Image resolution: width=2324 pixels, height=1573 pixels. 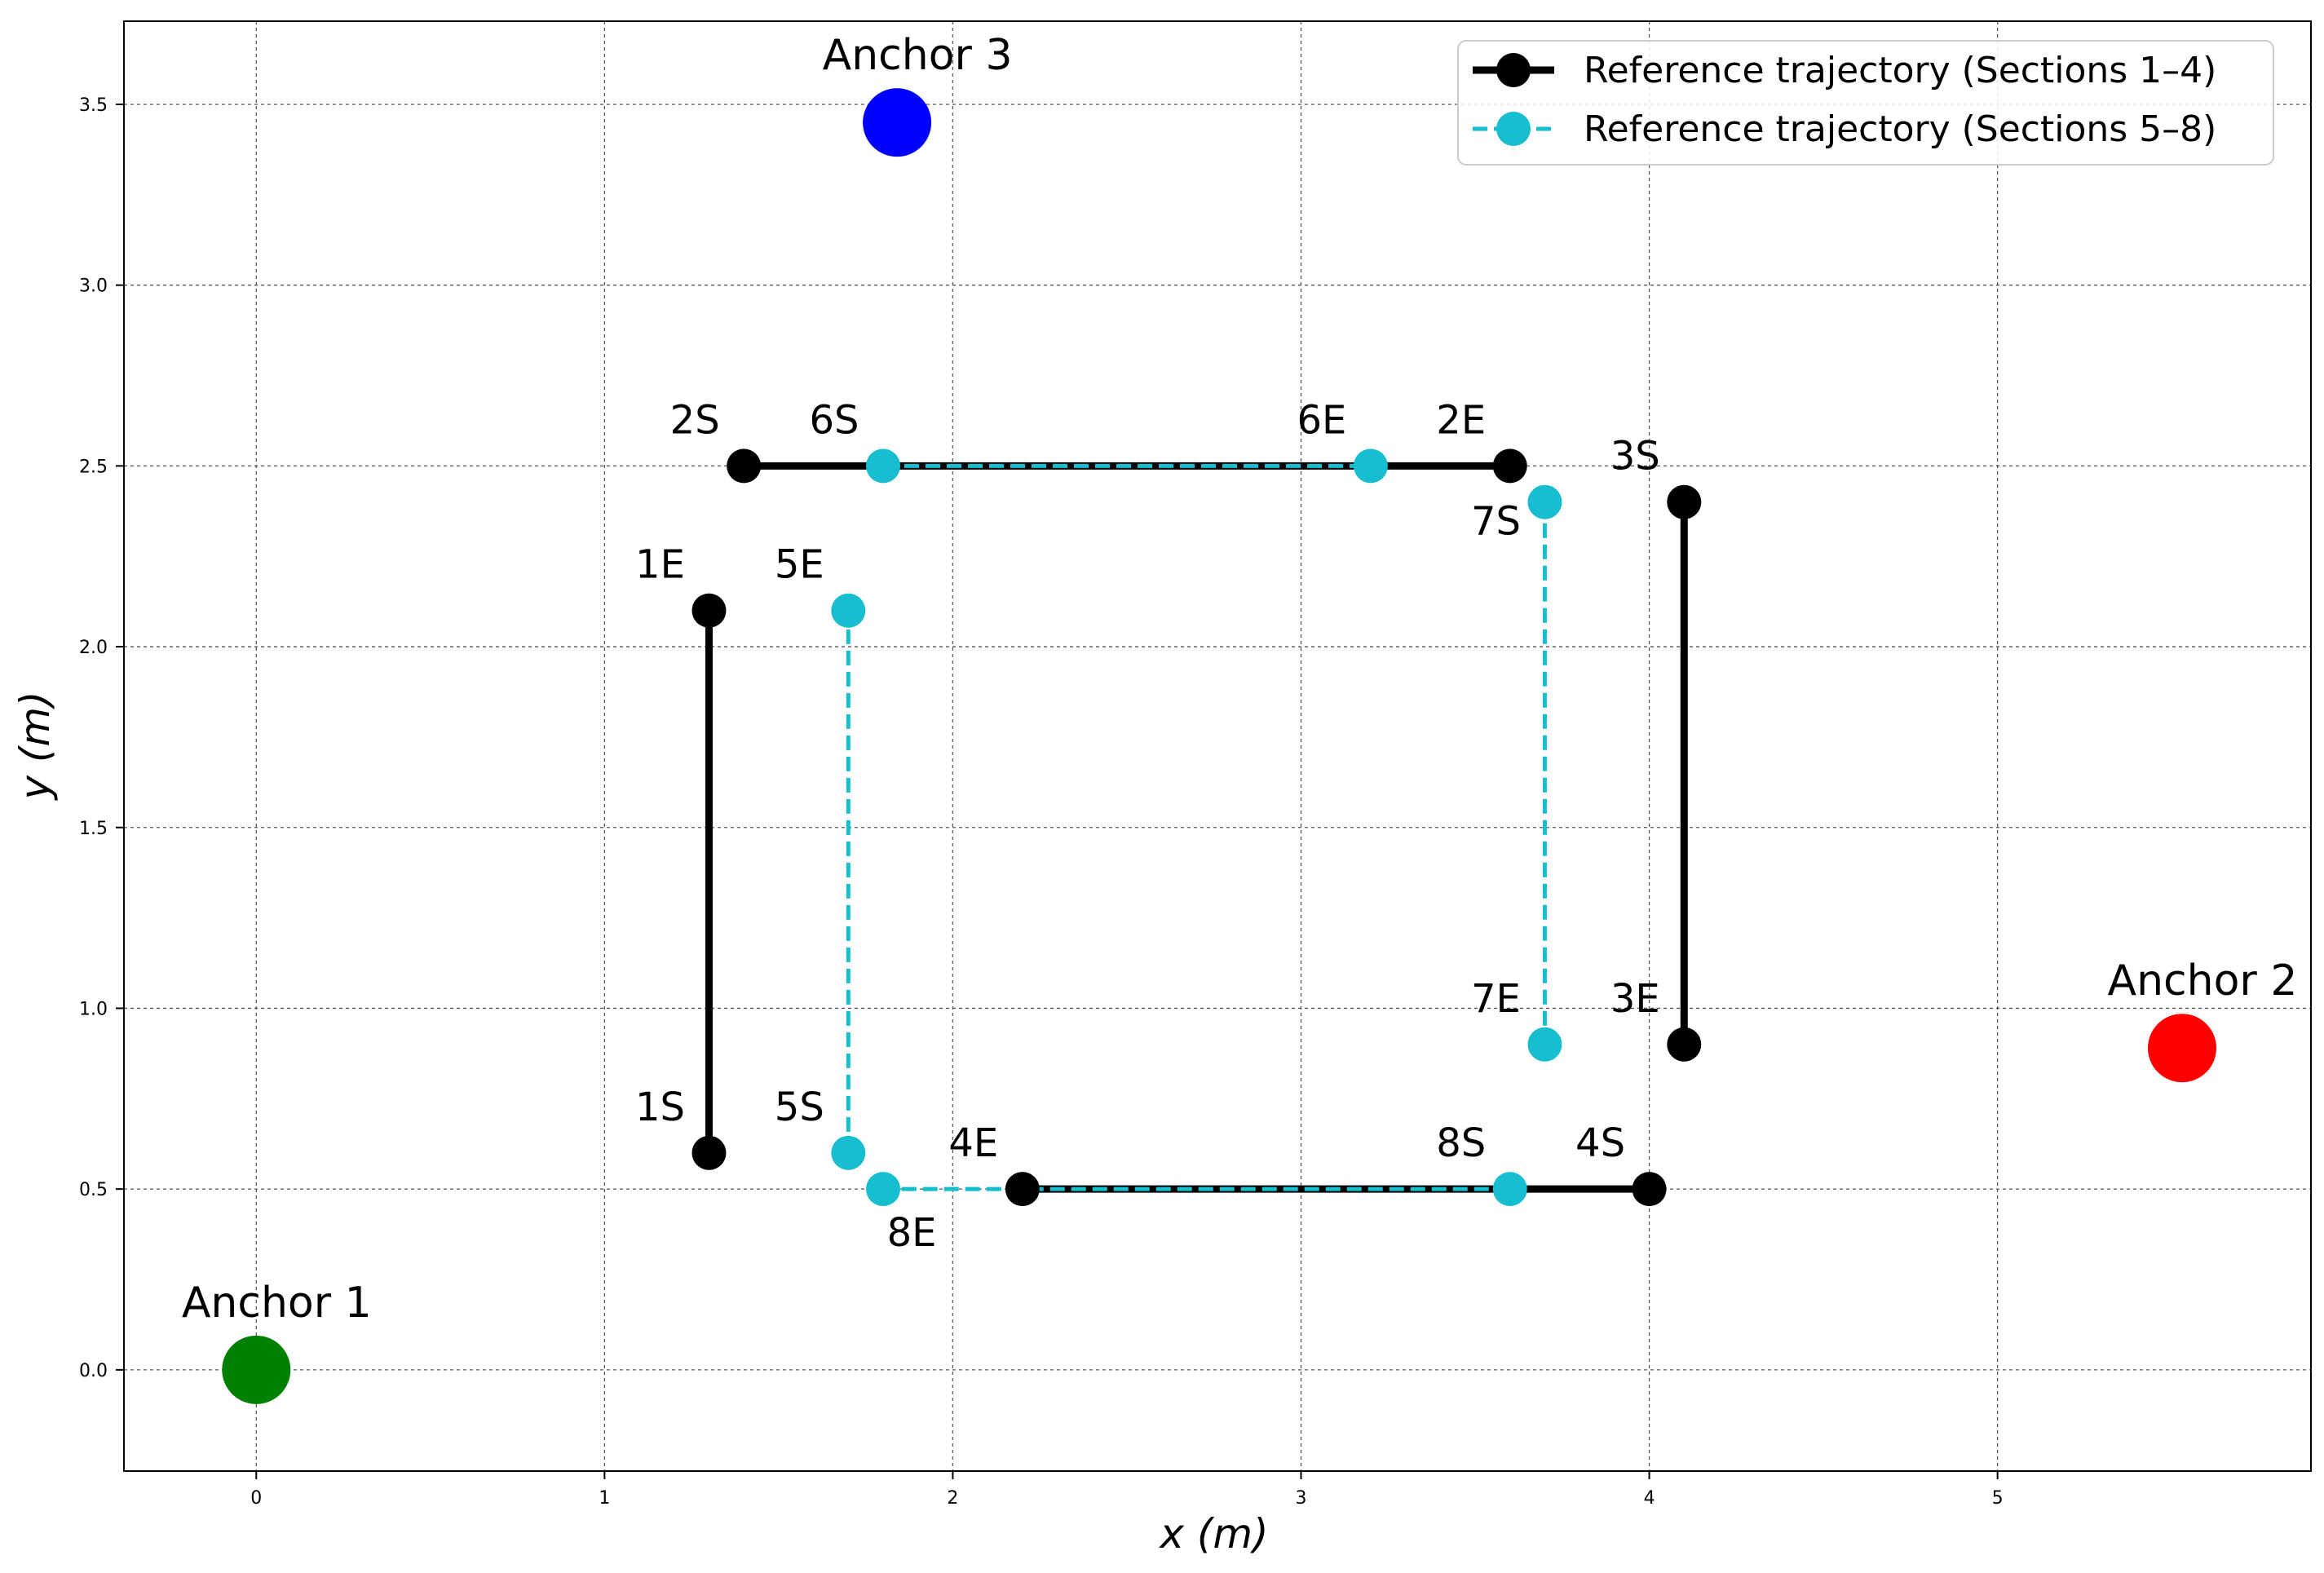 What do you see at coordinates (799, 1107) in the screenshot?
I see `point-label-5S: 5S` at bounding box center [799, 1107].